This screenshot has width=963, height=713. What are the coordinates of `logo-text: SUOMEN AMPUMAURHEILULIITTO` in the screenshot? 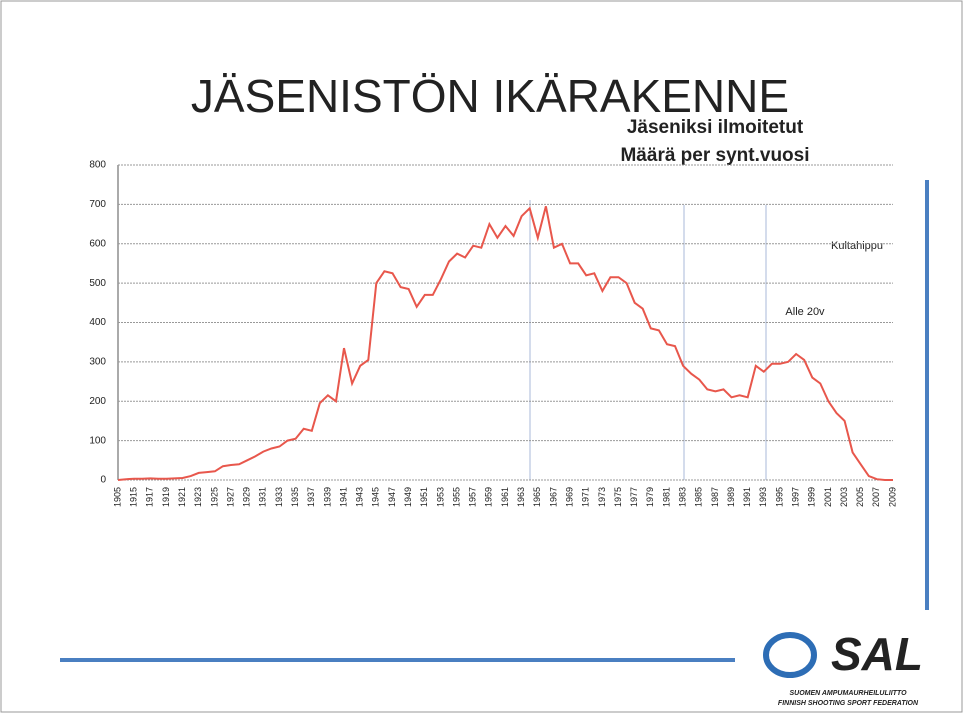 It's located at (848, 693).